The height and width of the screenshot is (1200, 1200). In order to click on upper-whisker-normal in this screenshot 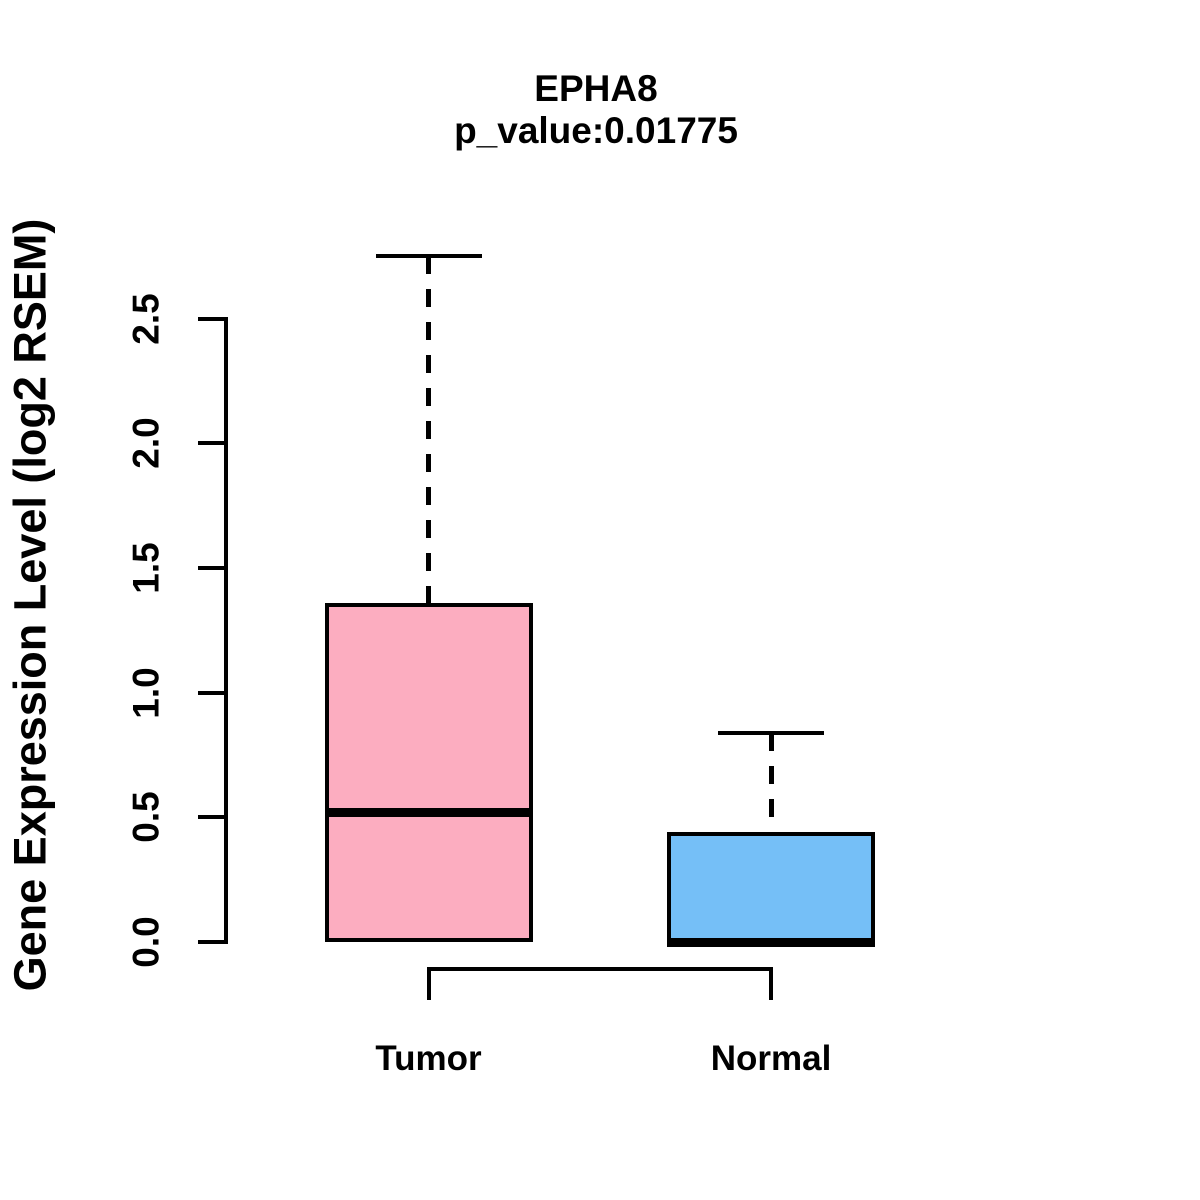, I will do `click(771, 782)`.